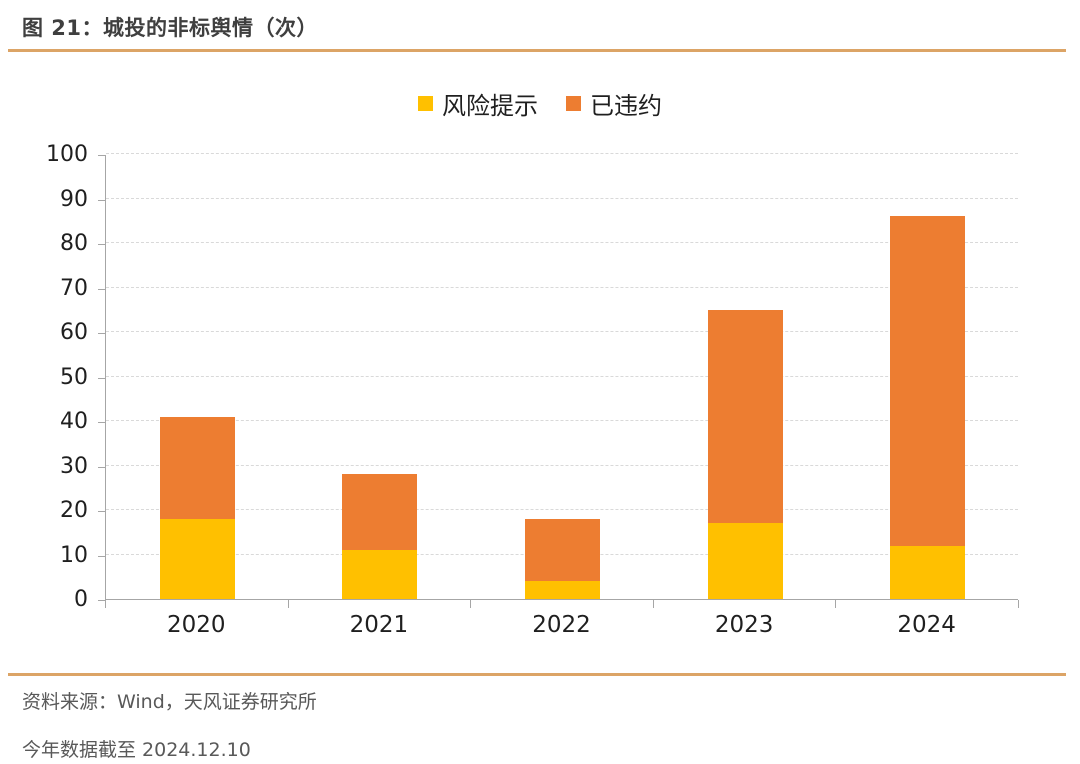 The width and height of the screenshot is (1080, 764). Describe the element at coordinates (74, 421) in the screenshot. I see `y-axis-label-40: 40` at that location.